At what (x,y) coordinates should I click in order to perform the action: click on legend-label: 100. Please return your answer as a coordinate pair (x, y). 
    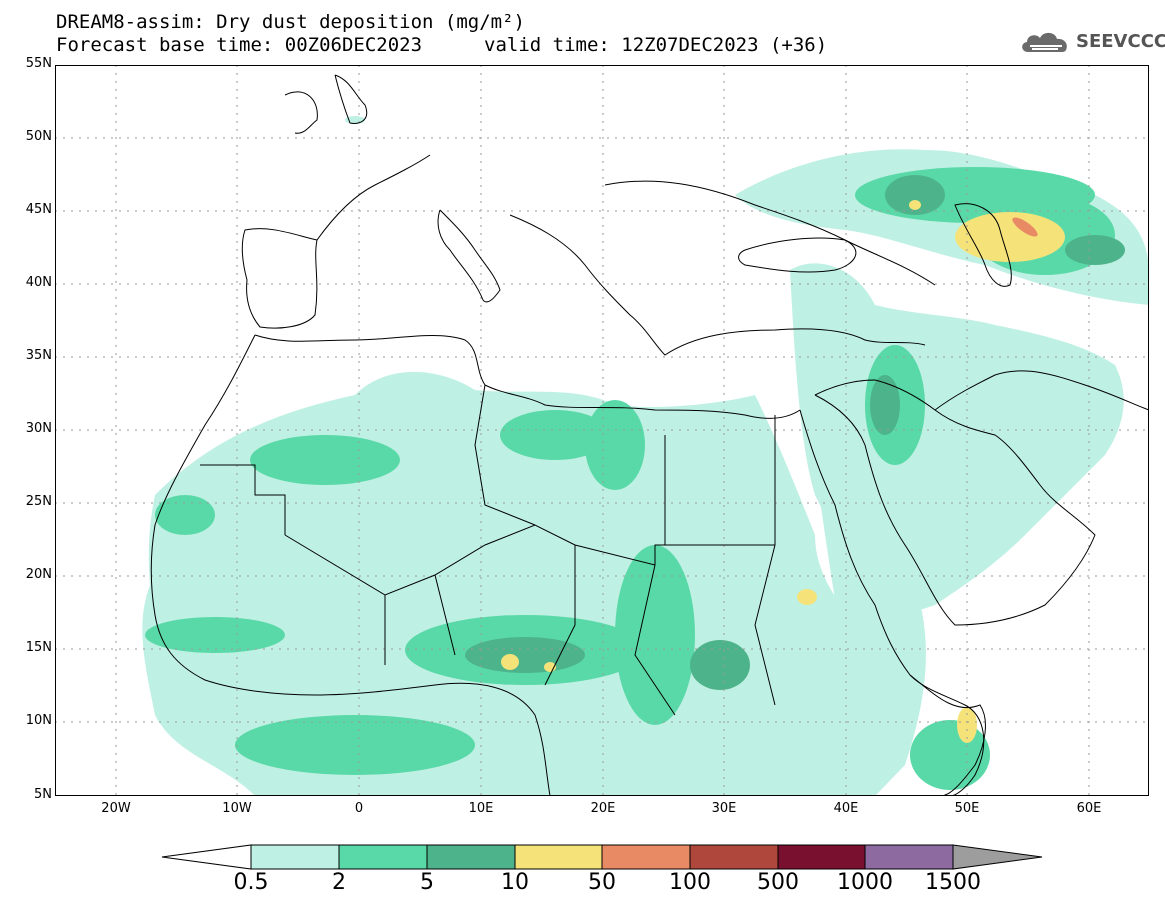
    Looking at the image, I should click on (690, 882).